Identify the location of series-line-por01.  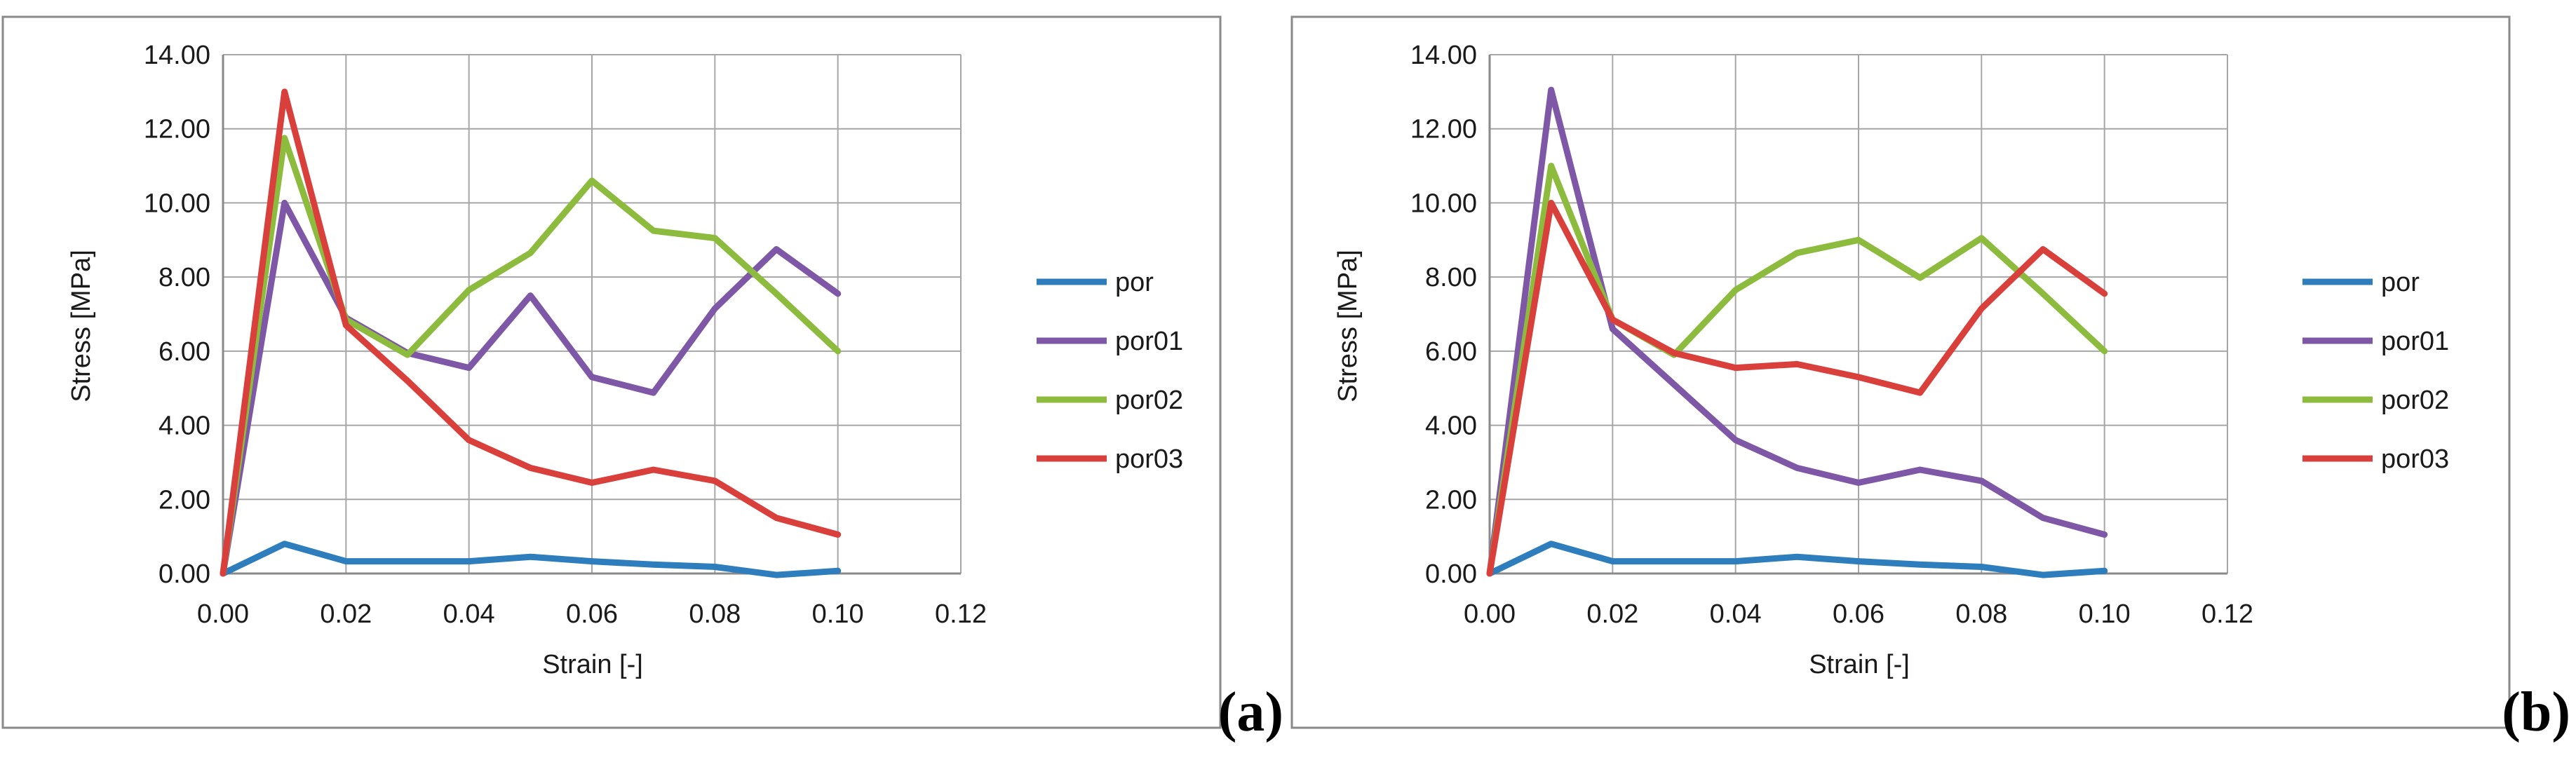
(531, 388).